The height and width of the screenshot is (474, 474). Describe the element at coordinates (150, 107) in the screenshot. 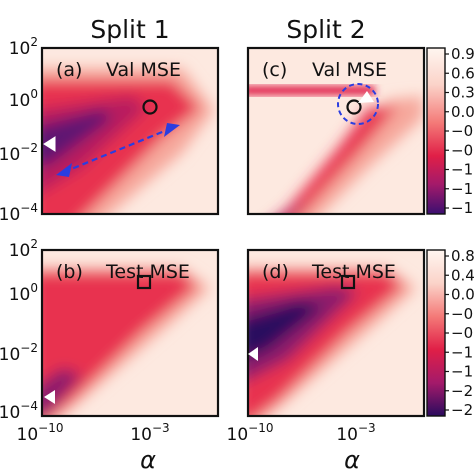

I see `panel-a-circle-marker` at that location.